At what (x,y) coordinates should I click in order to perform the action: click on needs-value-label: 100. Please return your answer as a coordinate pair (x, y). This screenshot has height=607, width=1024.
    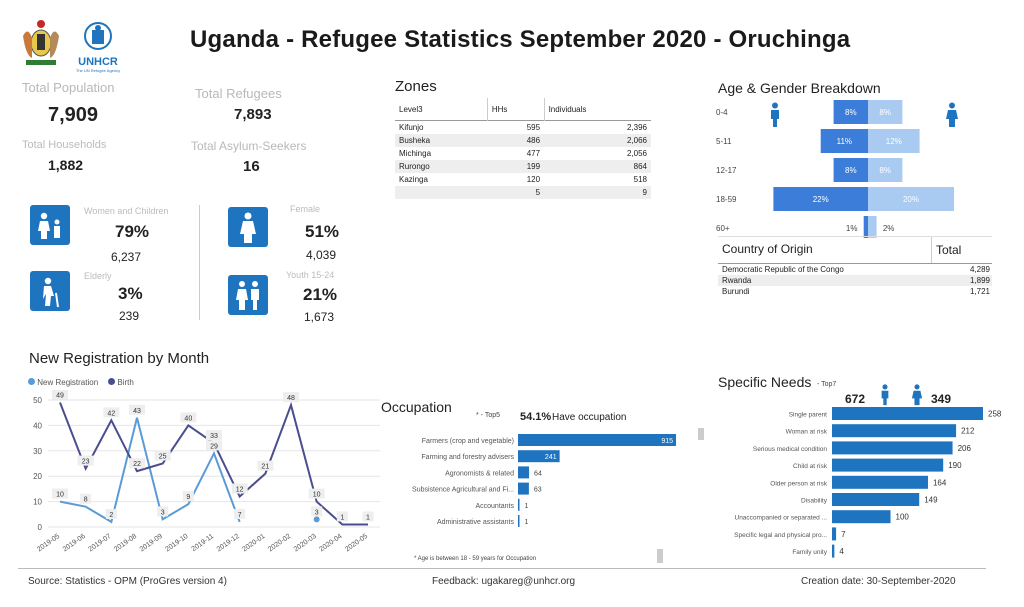
    Looking at the image, I should click on (903, 517).